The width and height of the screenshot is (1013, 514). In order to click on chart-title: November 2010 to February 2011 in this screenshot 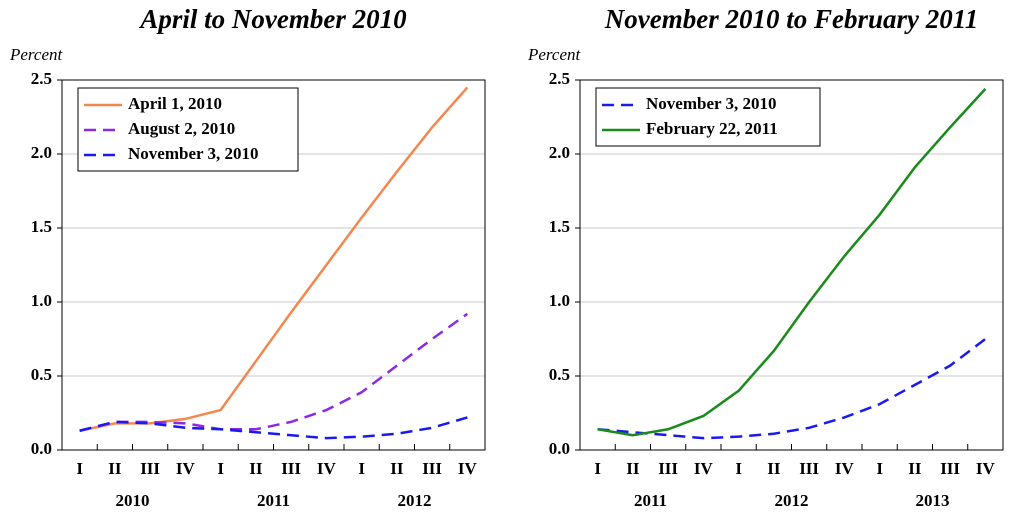, I will do `click(791, 19)`.